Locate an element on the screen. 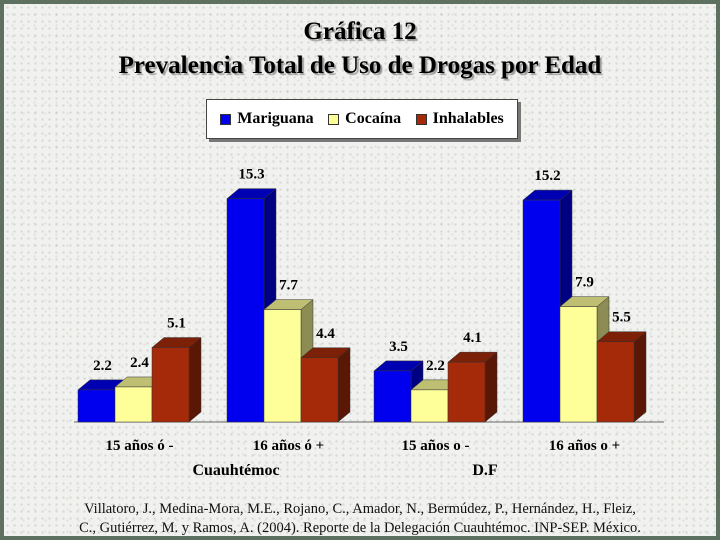  chart-title: Gráfica 12 is located at coordinates (360, 31).